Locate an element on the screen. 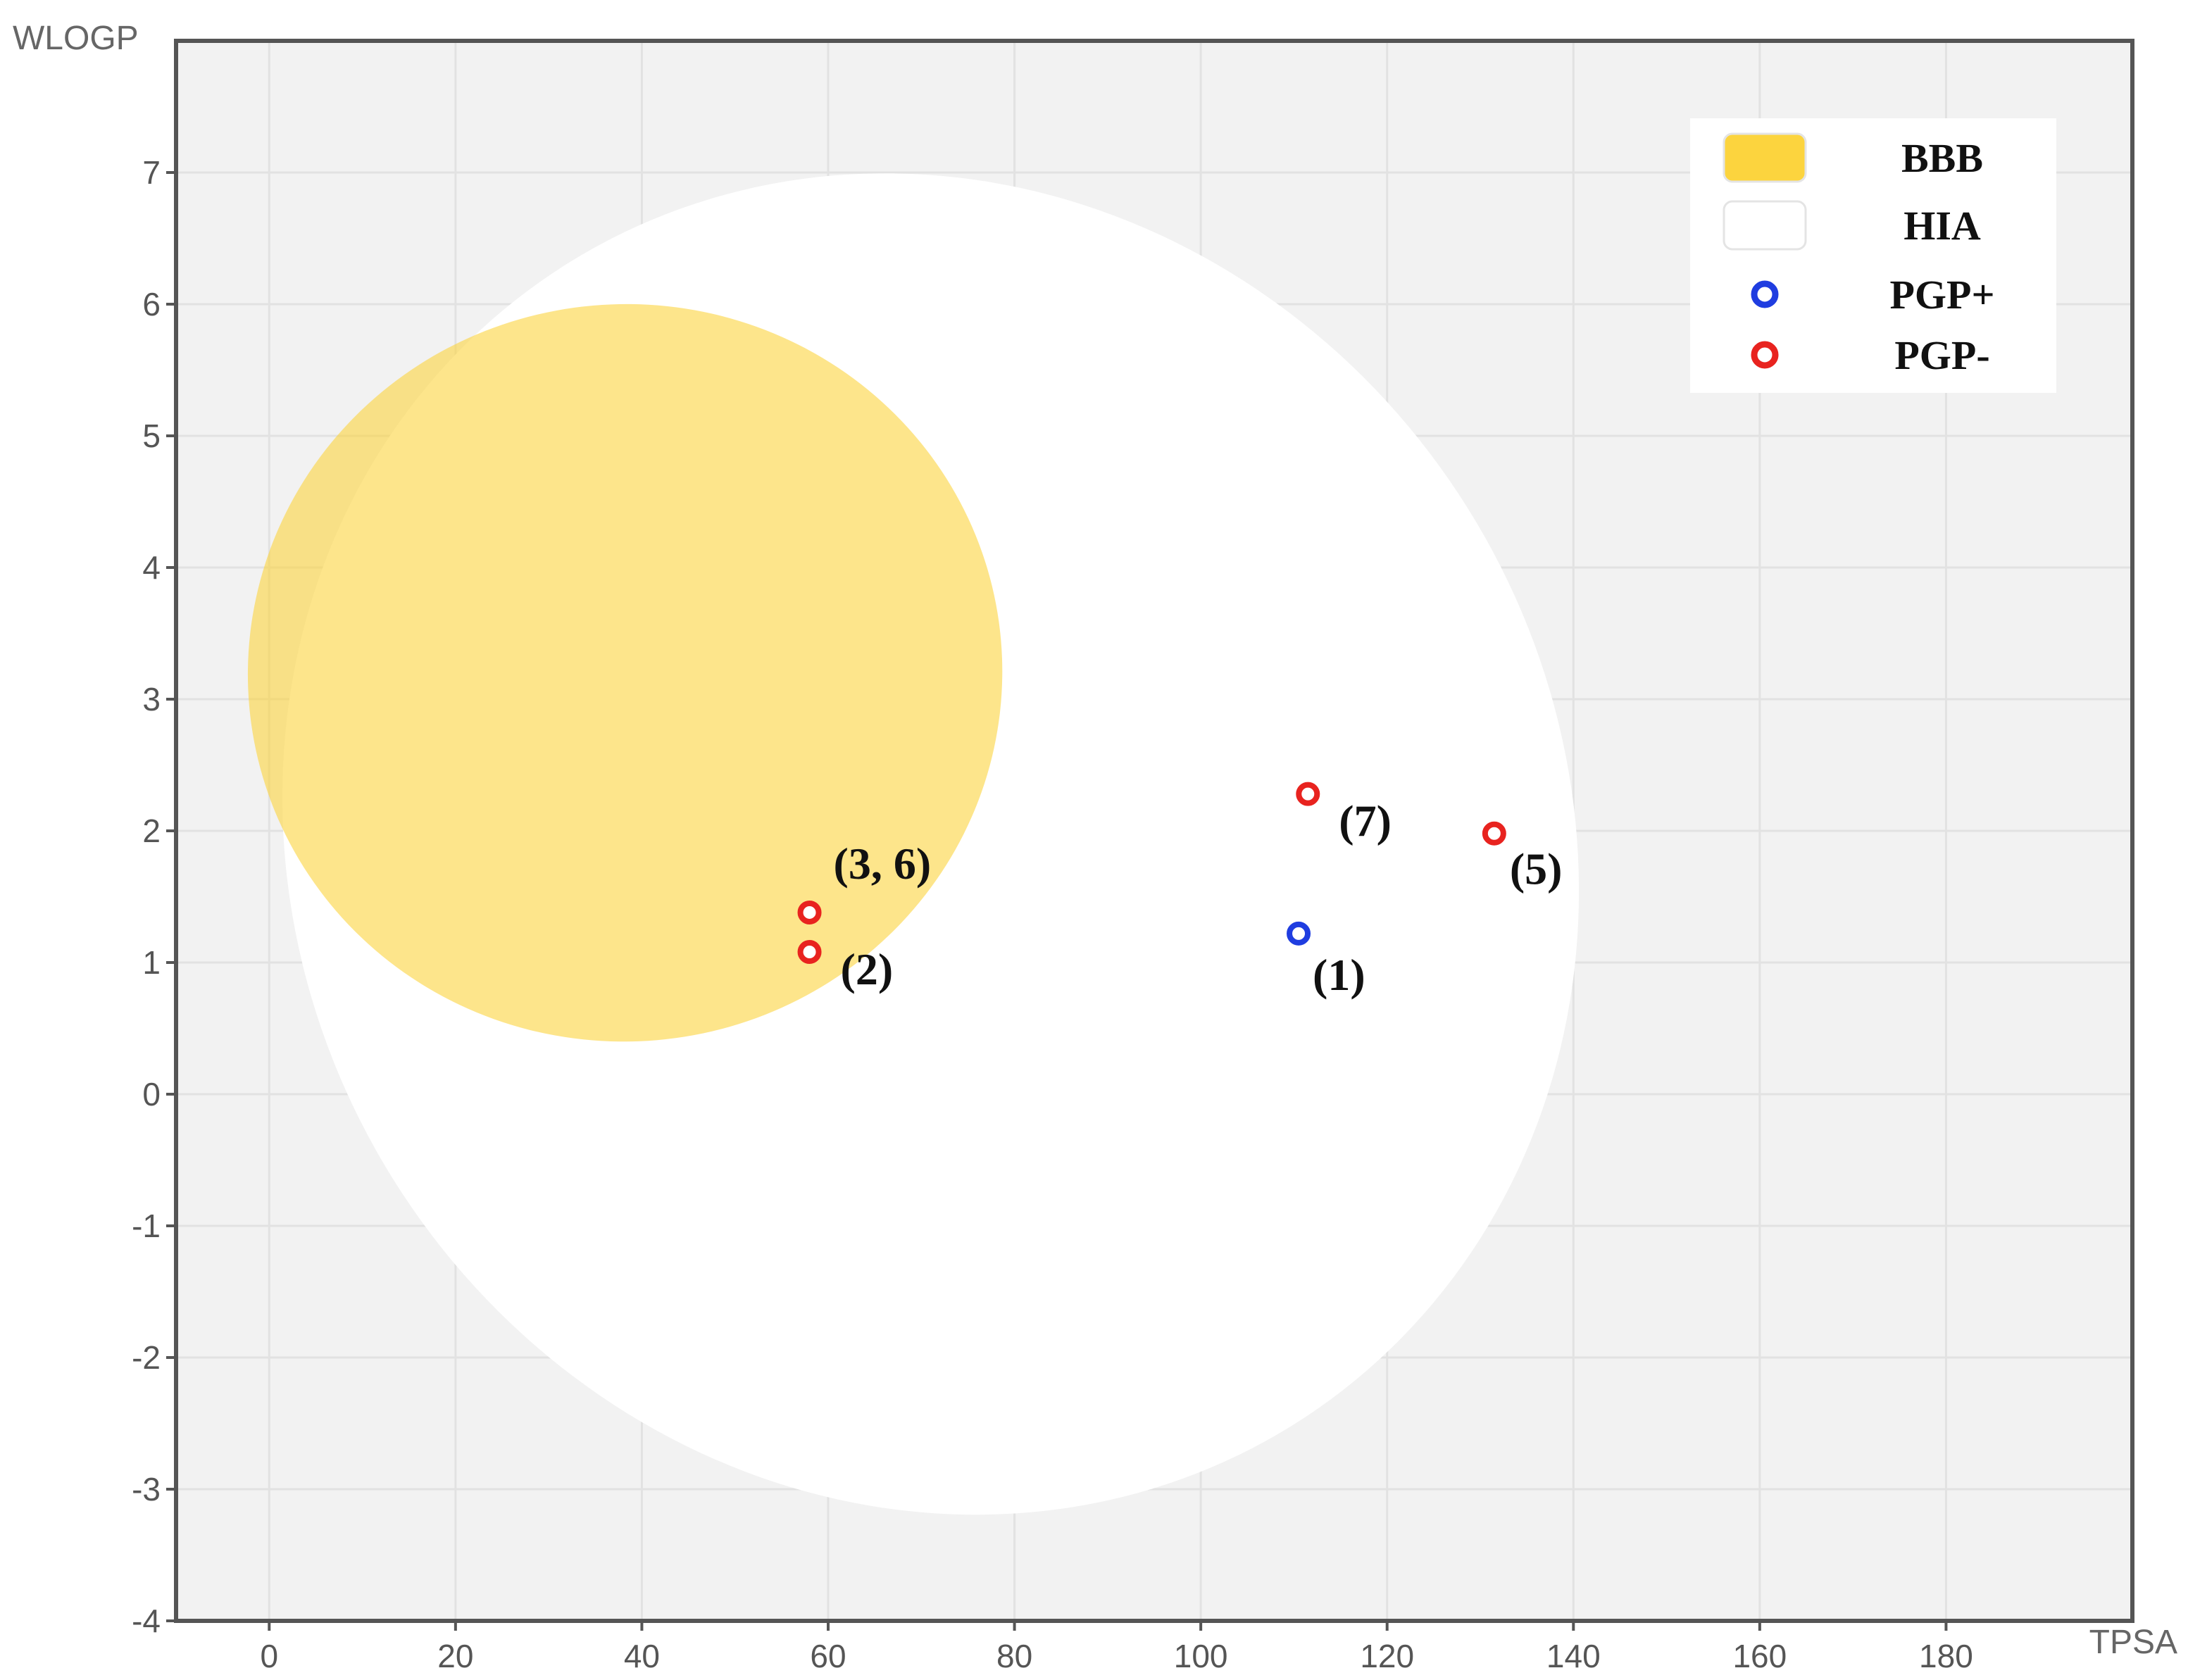 The image size is (2188, 1680). x-tick-label: 80 is located at coordinates (1014, 1656).